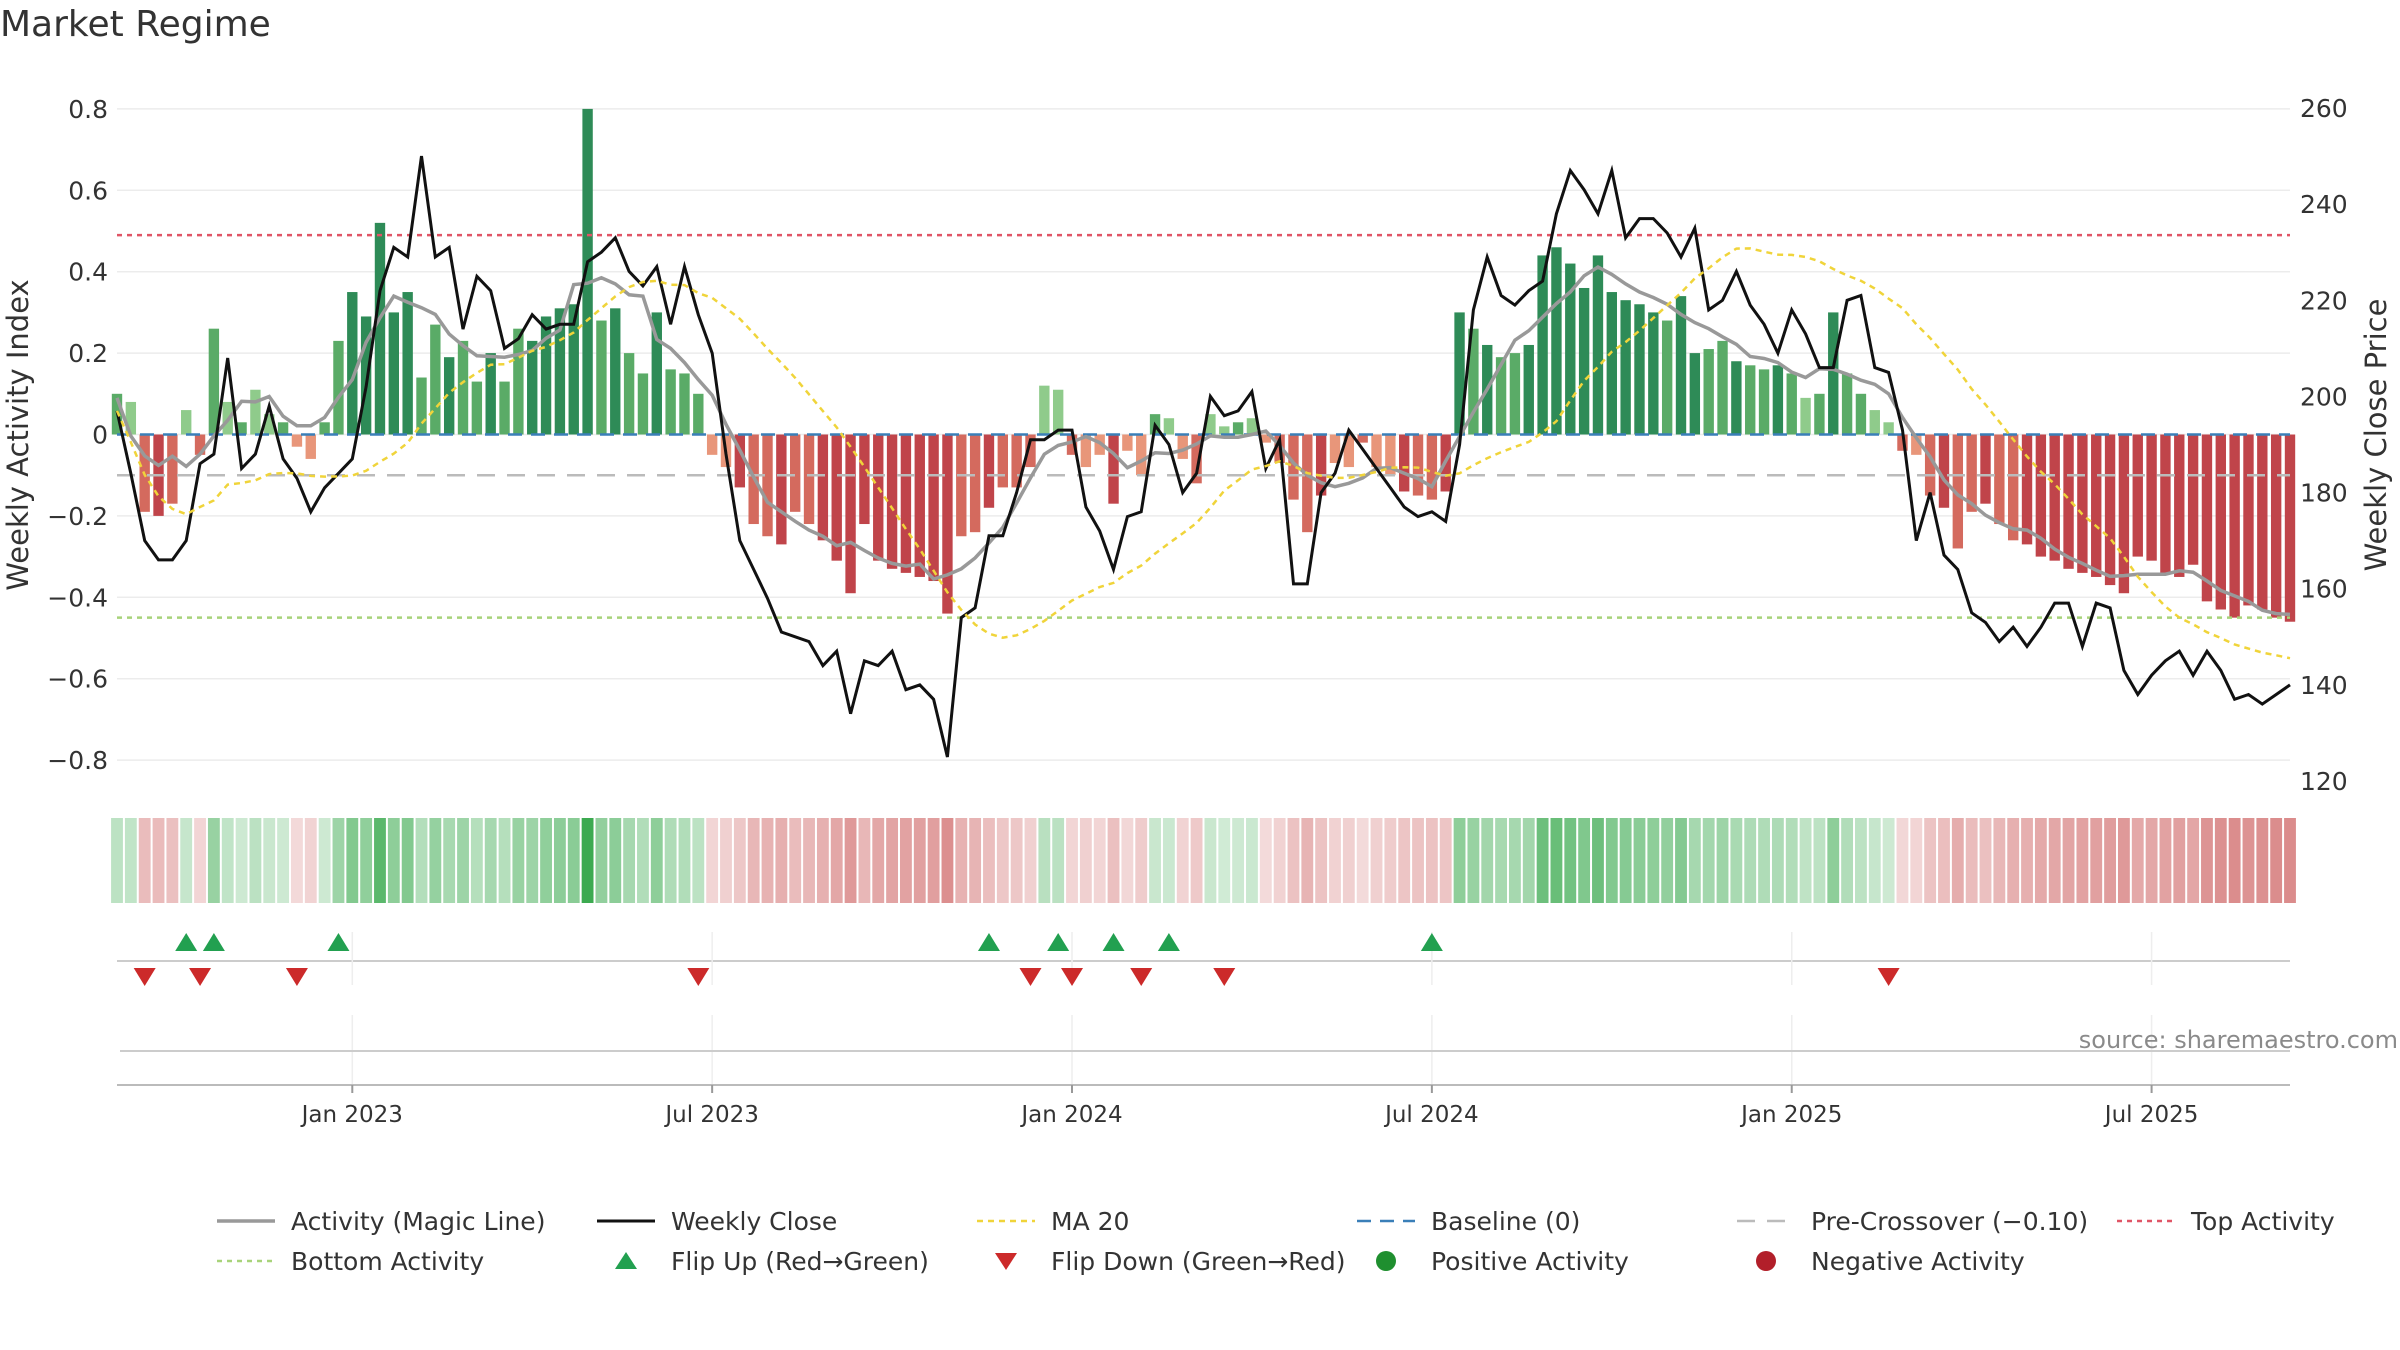 The height and width of the screenshot is (1350, 2400). What do you see at coordinates (2324, 685) in the screenshot?
I see `y2-tick-label: 140` at bounding box center [2324, 685].